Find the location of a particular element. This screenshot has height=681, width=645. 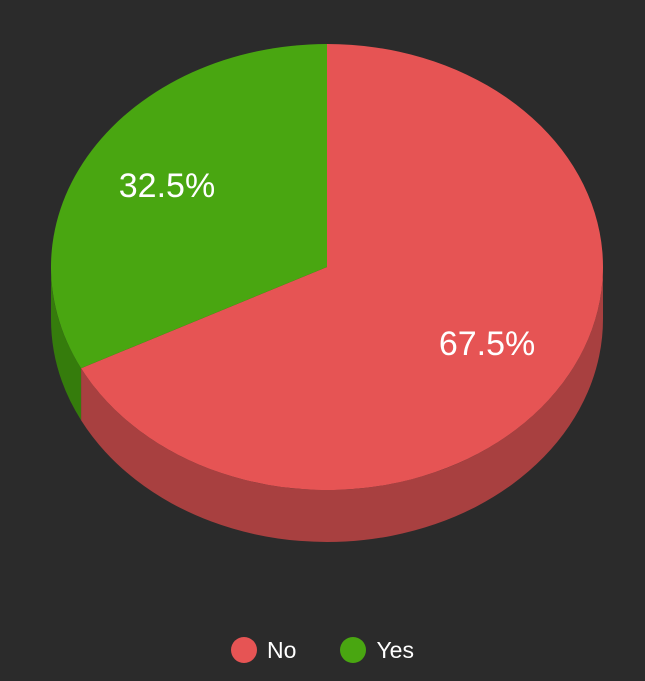

legend-label-no: No is located at coordinates (282, 649).